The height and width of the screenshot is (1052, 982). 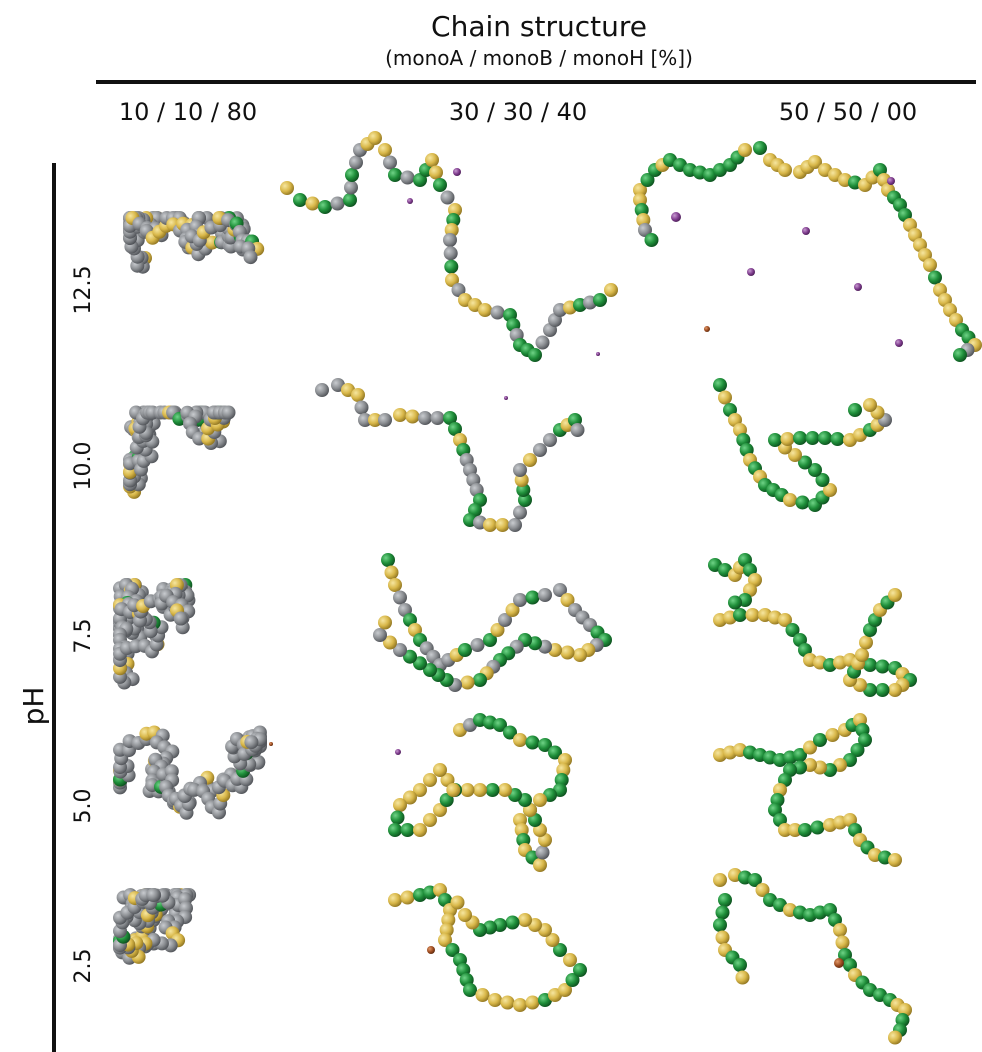 I want to click on figure-title: Chain structure, so click(x=539, y=26).